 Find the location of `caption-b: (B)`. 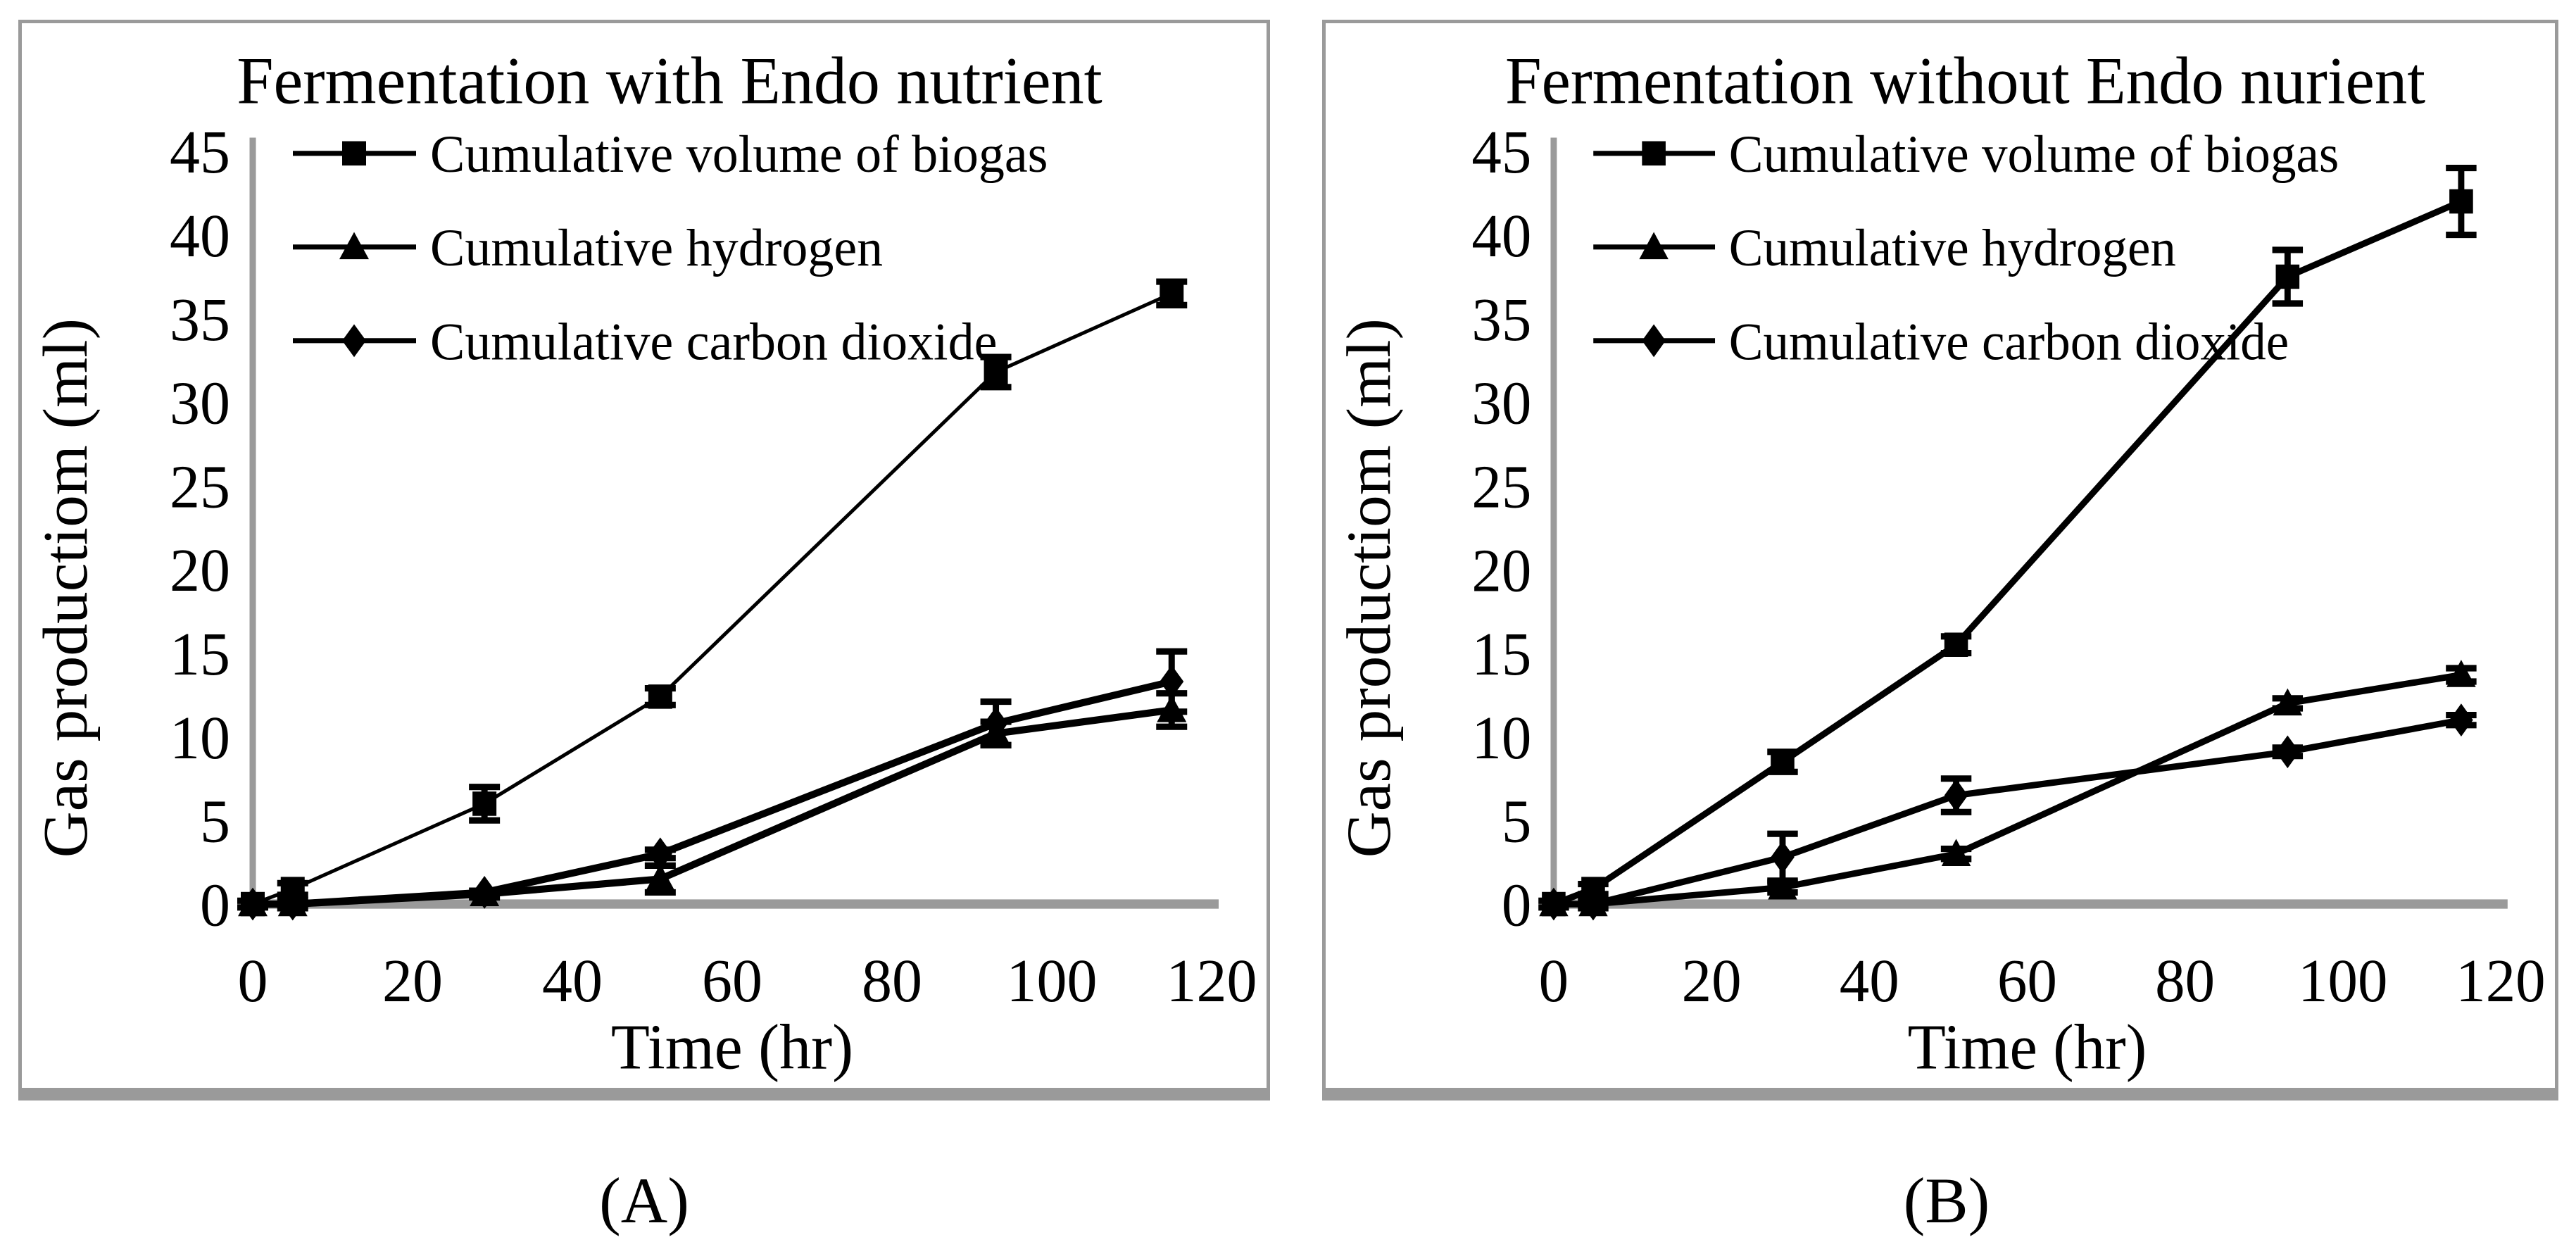

caption-b: (B) is located at coordinates (1947, 1200).